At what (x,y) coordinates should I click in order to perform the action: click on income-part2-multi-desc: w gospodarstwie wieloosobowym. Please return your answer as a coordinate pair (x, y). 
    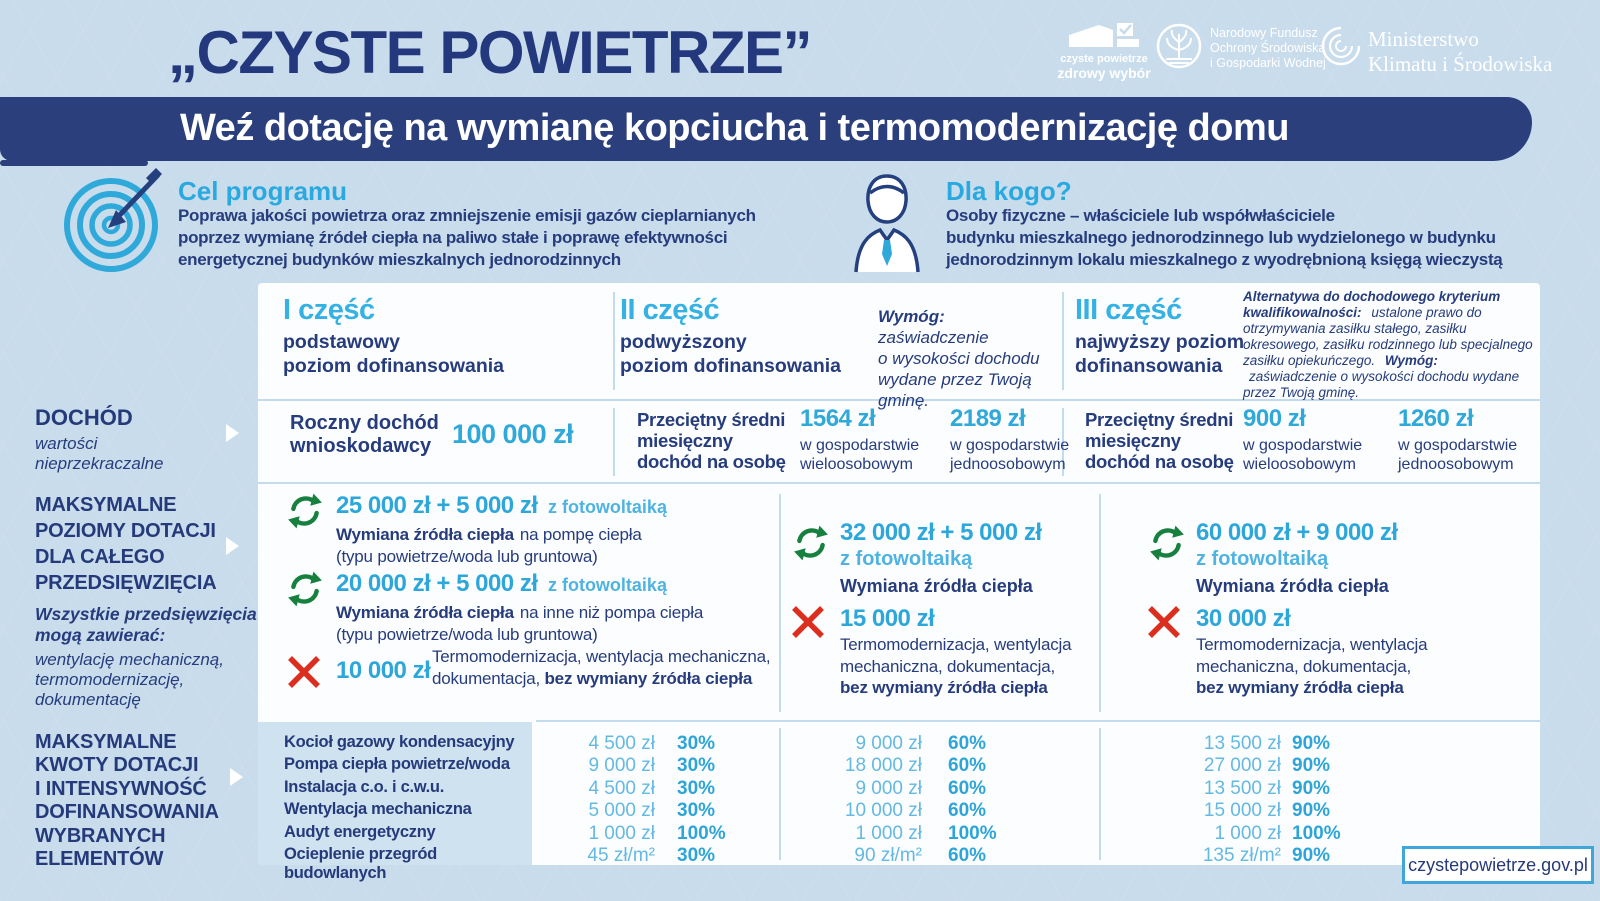
    Looking at the image, I should click on (860, 455).